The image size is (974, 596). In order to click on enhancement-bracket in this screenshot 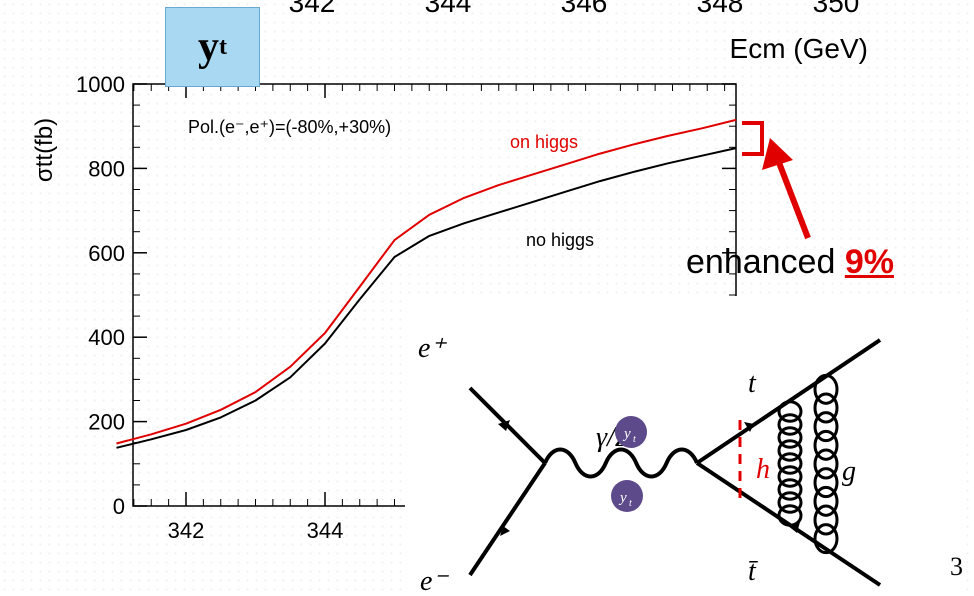, I will do `click(753, 138)`.